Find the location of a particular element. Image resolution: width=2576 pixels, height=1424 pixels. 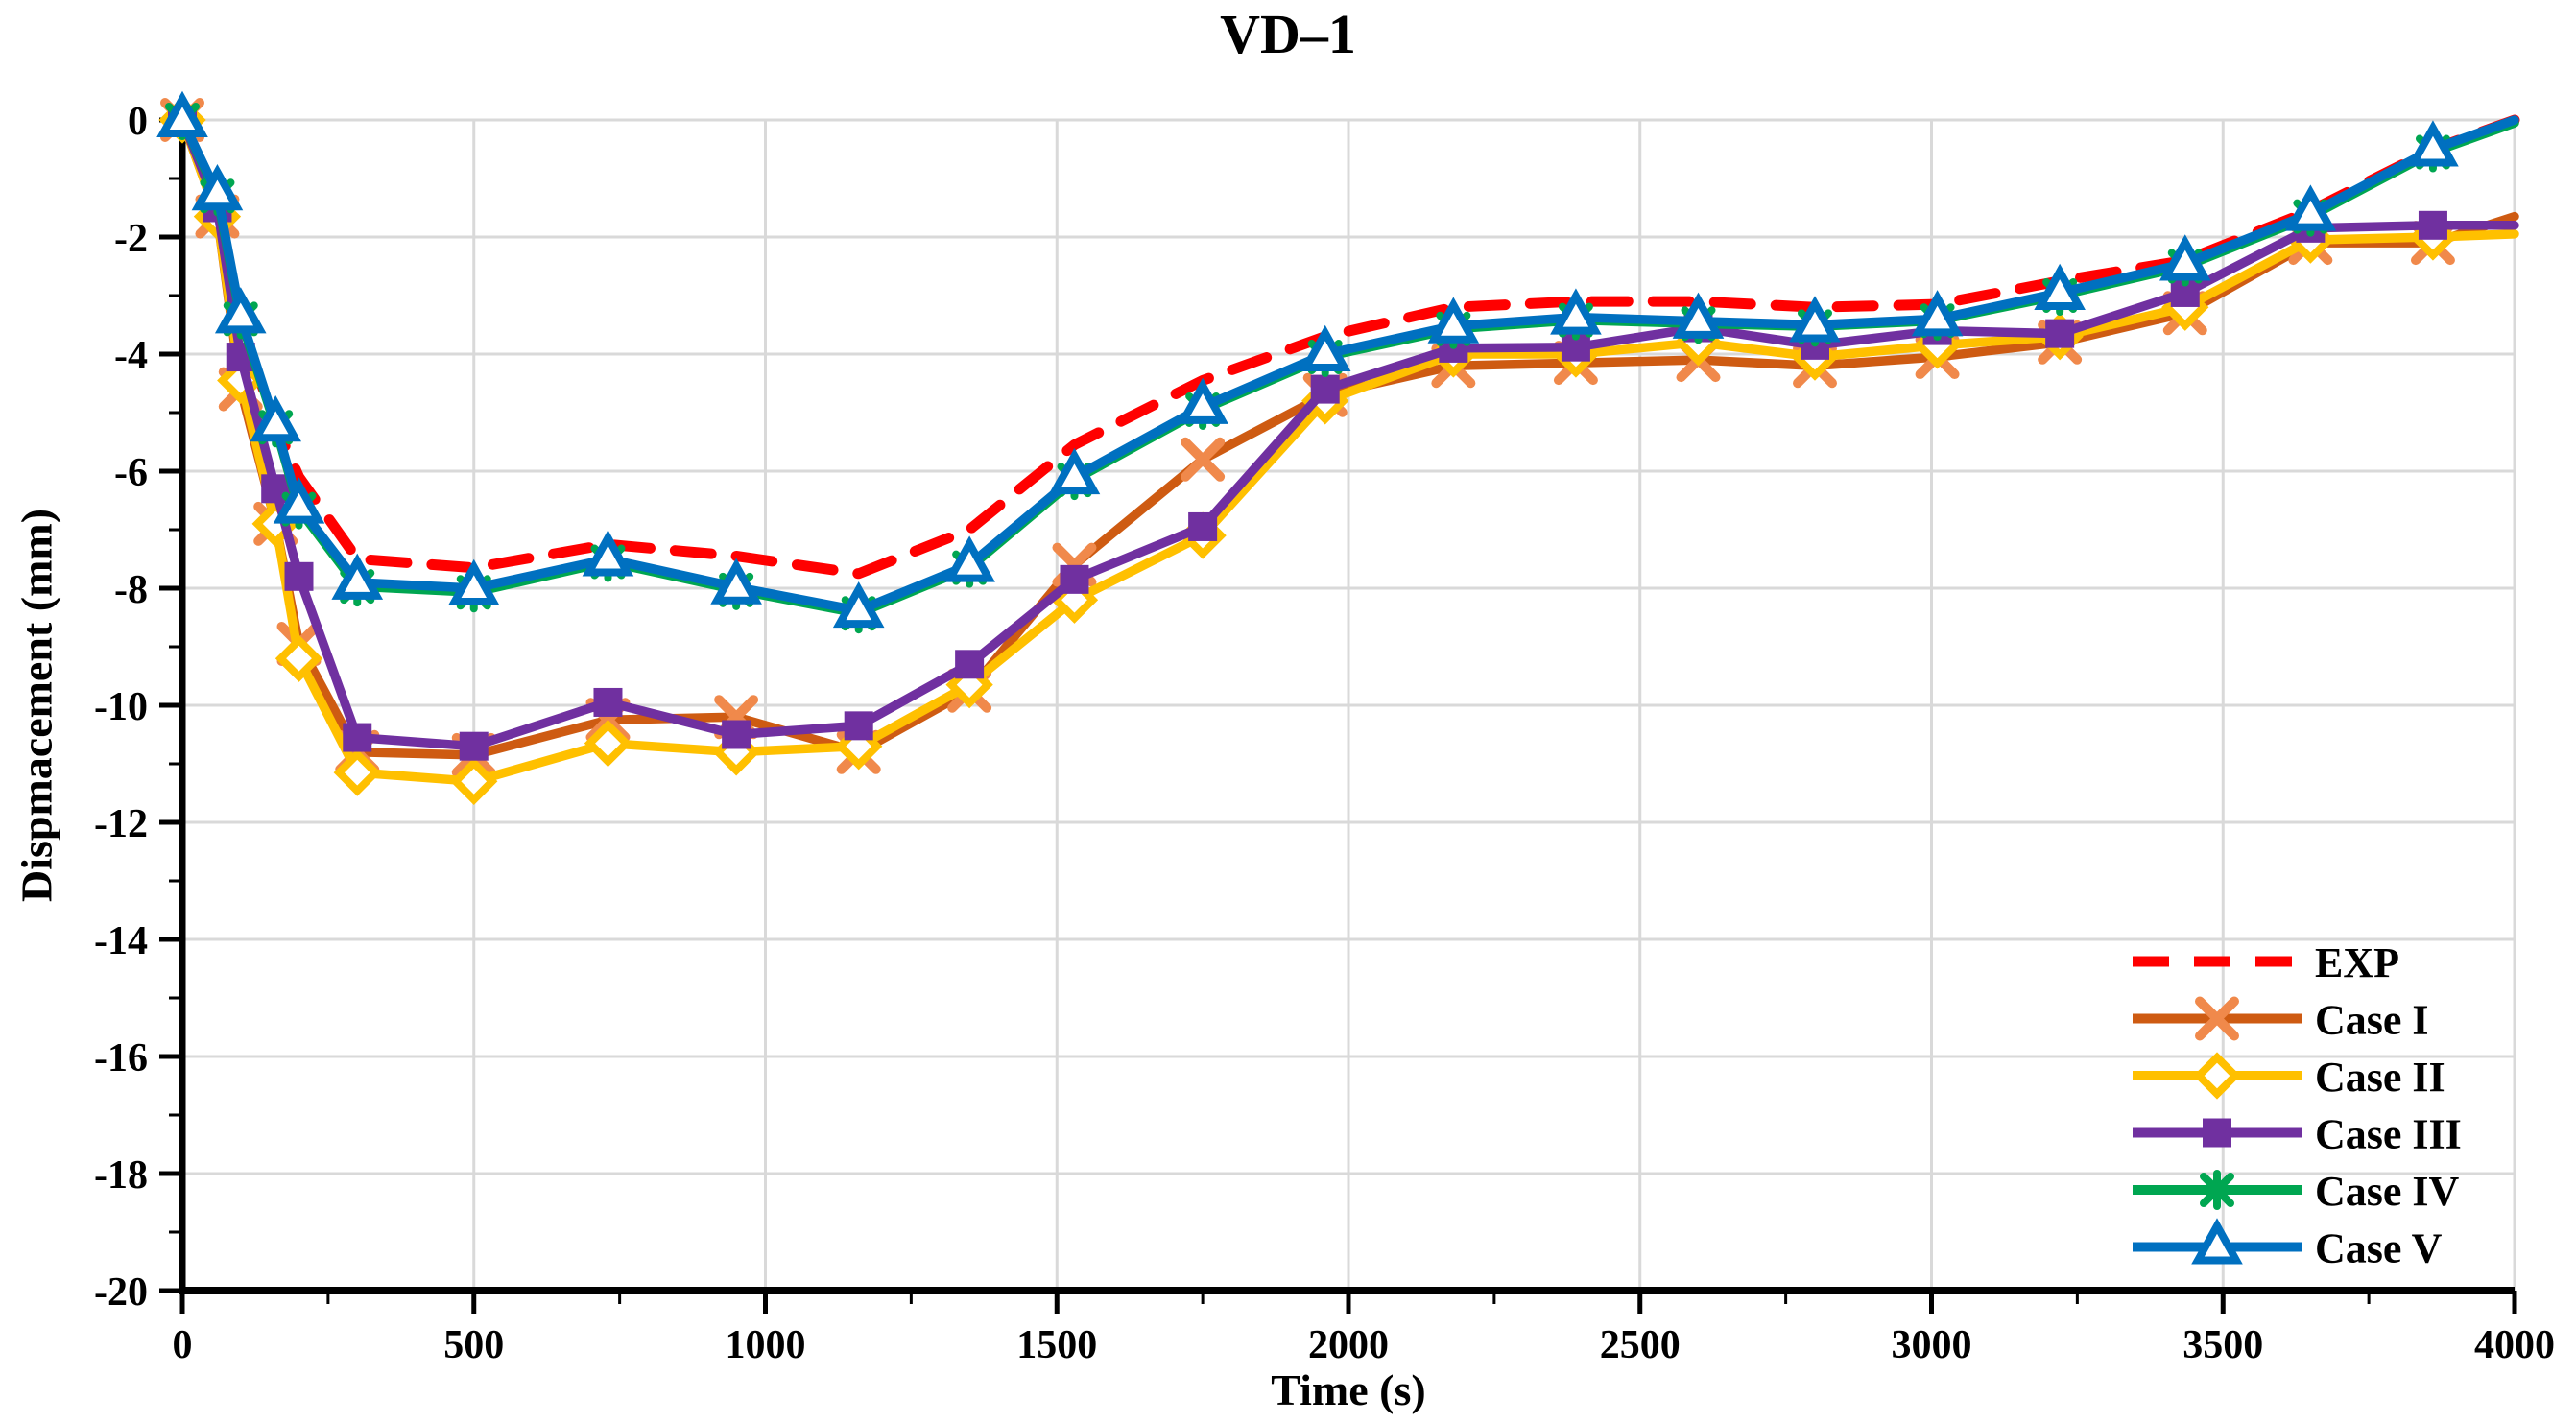

y-tick-labels: 0 -2 -4 -6 -8 -10 -12 -14 -16 -18 -20 is located at coordinates (121, 707).